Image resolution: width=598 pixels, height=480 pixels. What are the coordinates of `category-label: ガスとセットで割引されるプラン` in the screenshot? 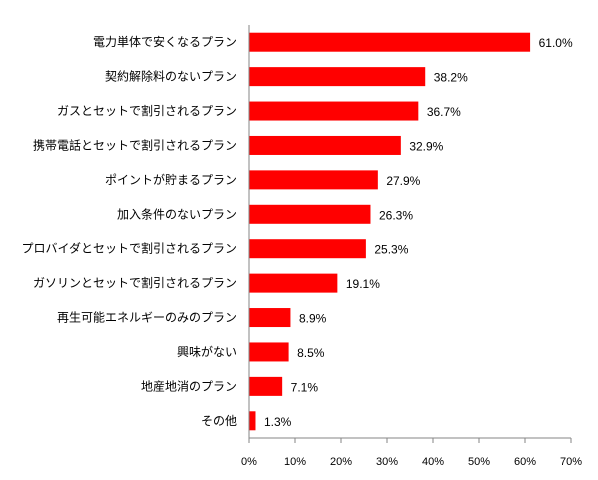 It's located at (147, 110).